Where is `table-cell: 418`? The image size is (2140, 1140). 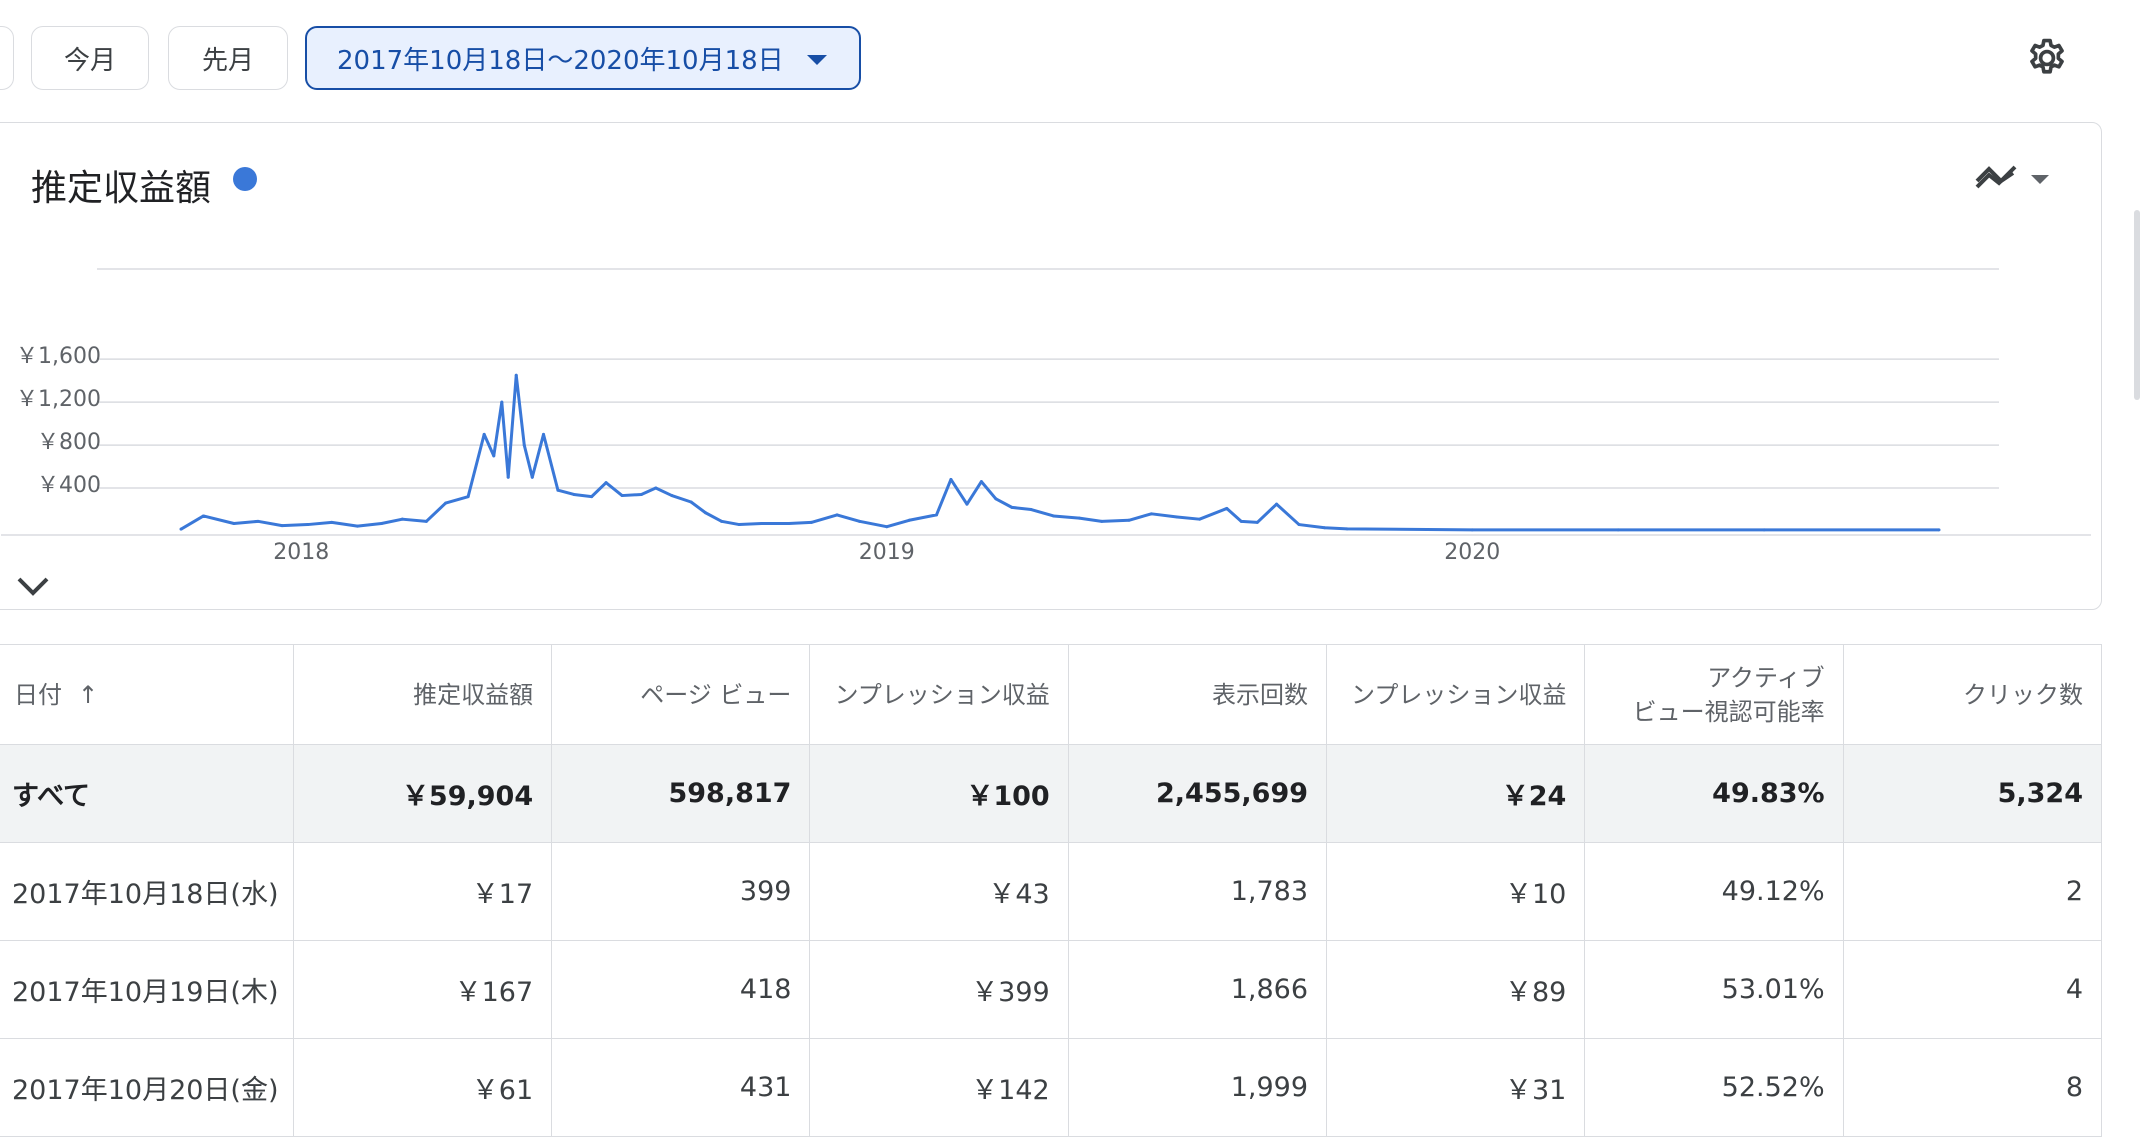
table-cell: 418 is located at coordinates (681, 989).